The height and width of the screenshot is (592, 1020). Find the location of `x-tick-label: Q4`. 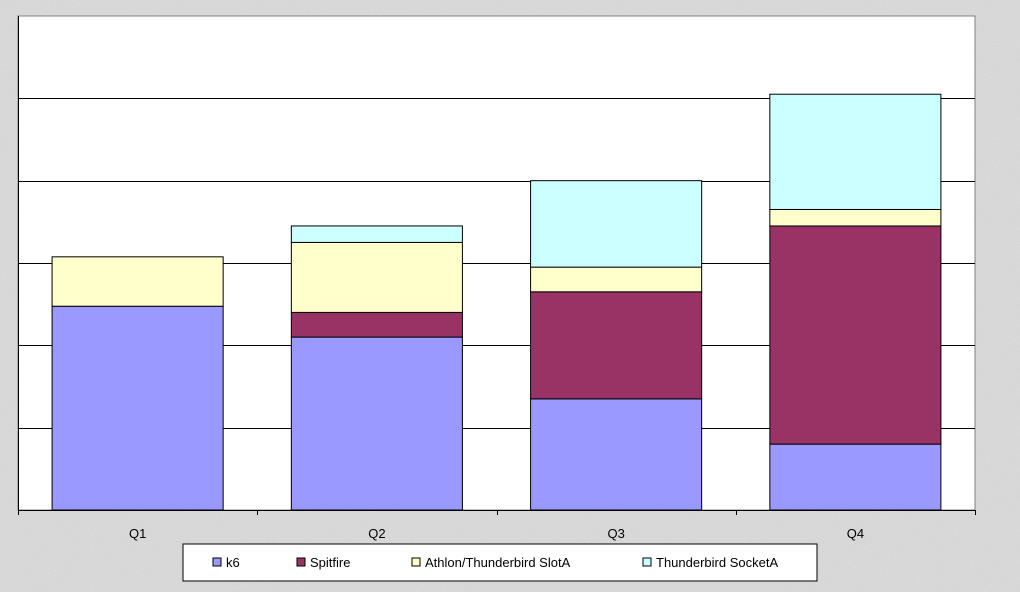

x-tick-label: Q4 is located at coordinates (855, 533).